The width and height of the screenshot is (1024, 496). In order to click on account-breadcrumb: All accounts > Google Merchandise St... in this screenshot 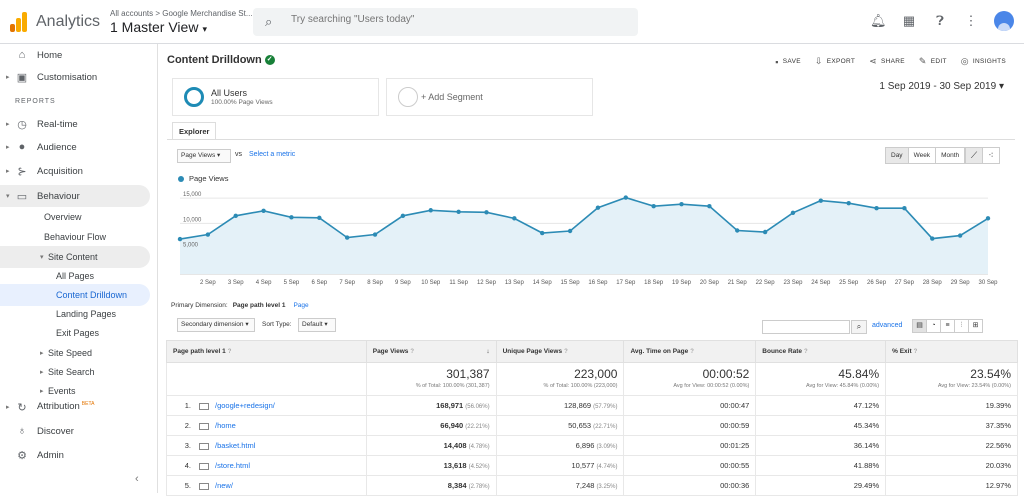, I will do `click(181, 13)`.